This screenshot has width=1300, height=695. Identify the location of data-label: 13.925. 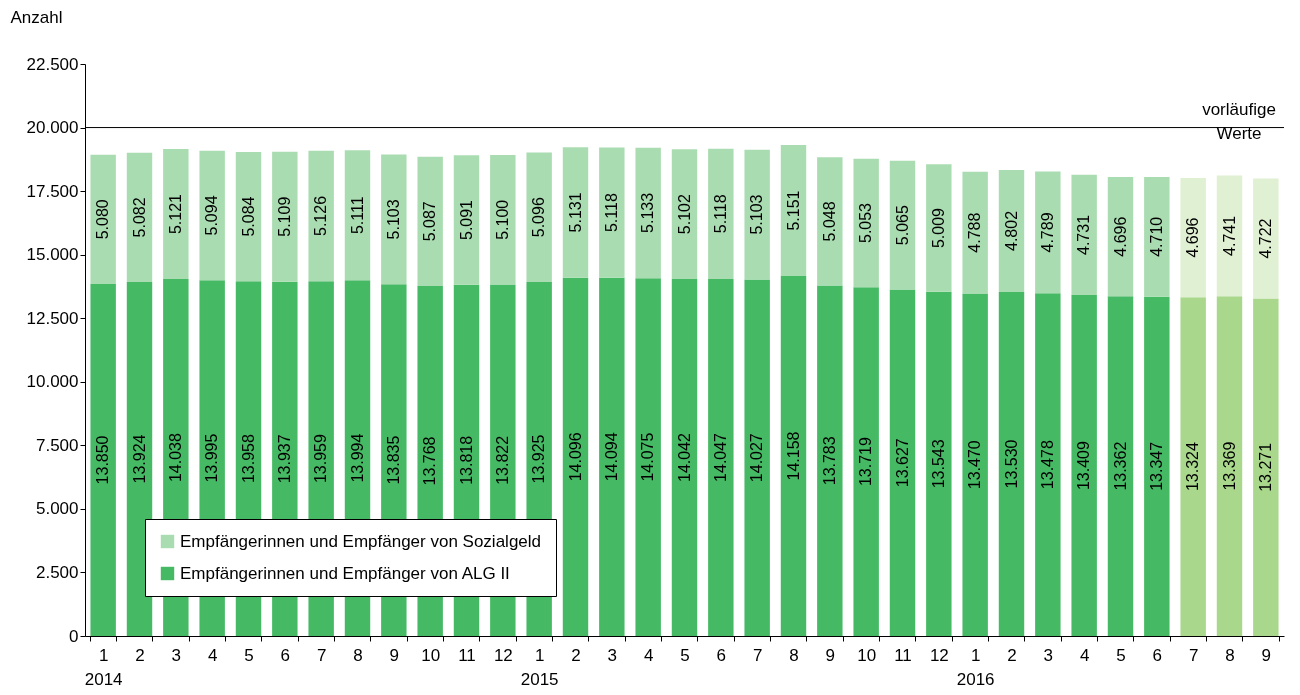
(539, 459).